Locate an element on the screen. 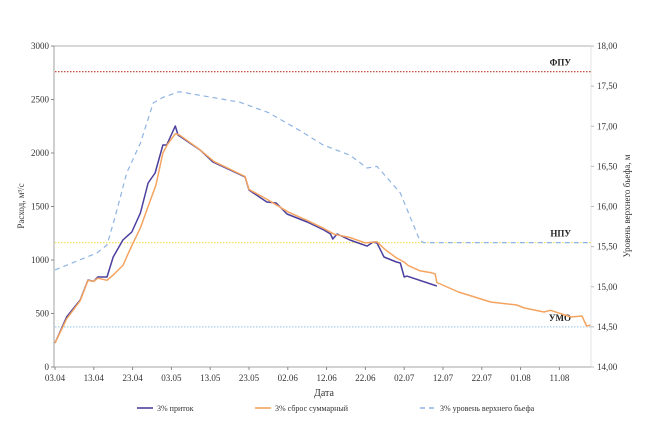 Image resolution: width=648 pixels, height=440 pixels. x-tick-label: 13.05 is located at coordinates (210, 378).